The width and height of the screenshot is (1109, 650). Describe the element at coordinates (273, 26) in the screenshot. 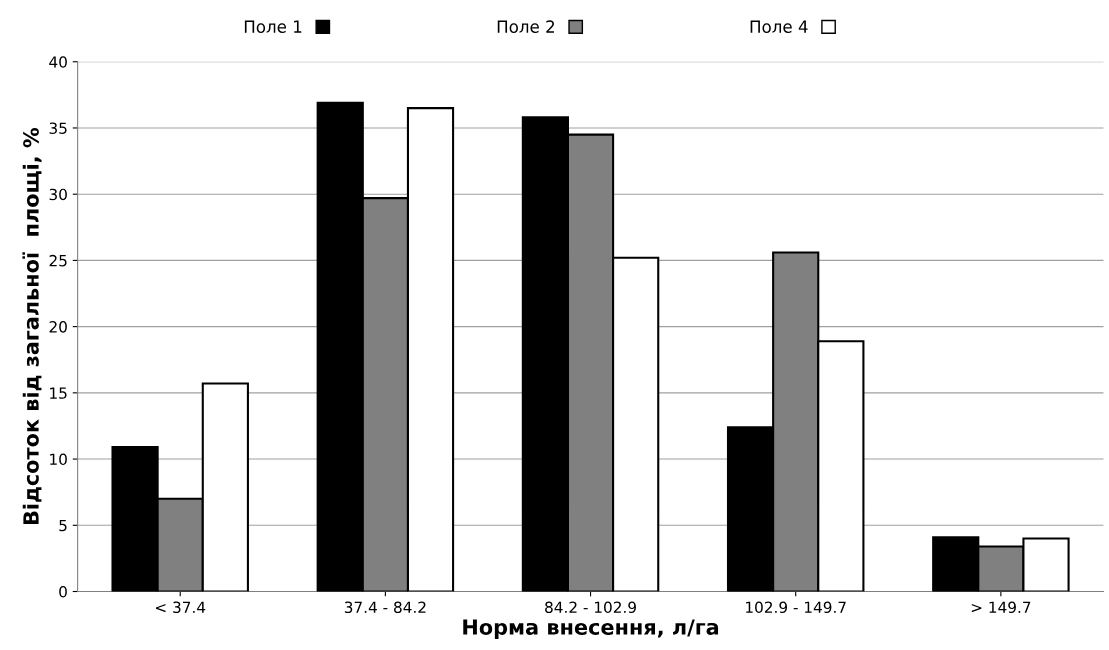

I see `legend-label: Поле 1` at that location.